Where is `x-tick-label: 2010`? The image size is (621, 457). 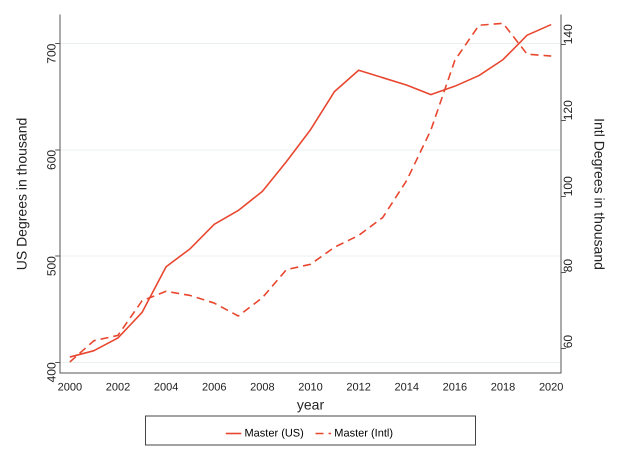
x-tick-label: 2010 is located at coordinates (310, 388).